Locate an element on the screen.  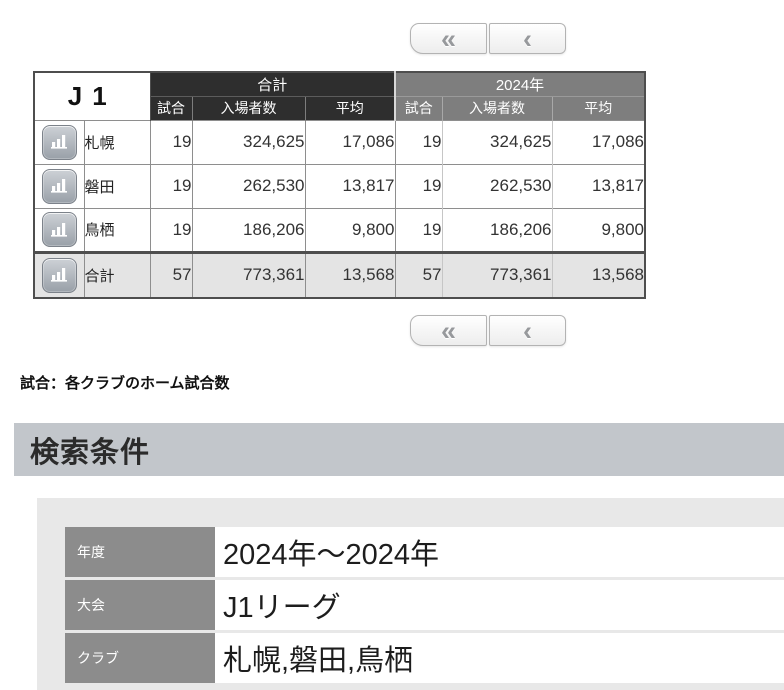
search-conditions-header: 検索条件 is located at coordinates (399, 449).